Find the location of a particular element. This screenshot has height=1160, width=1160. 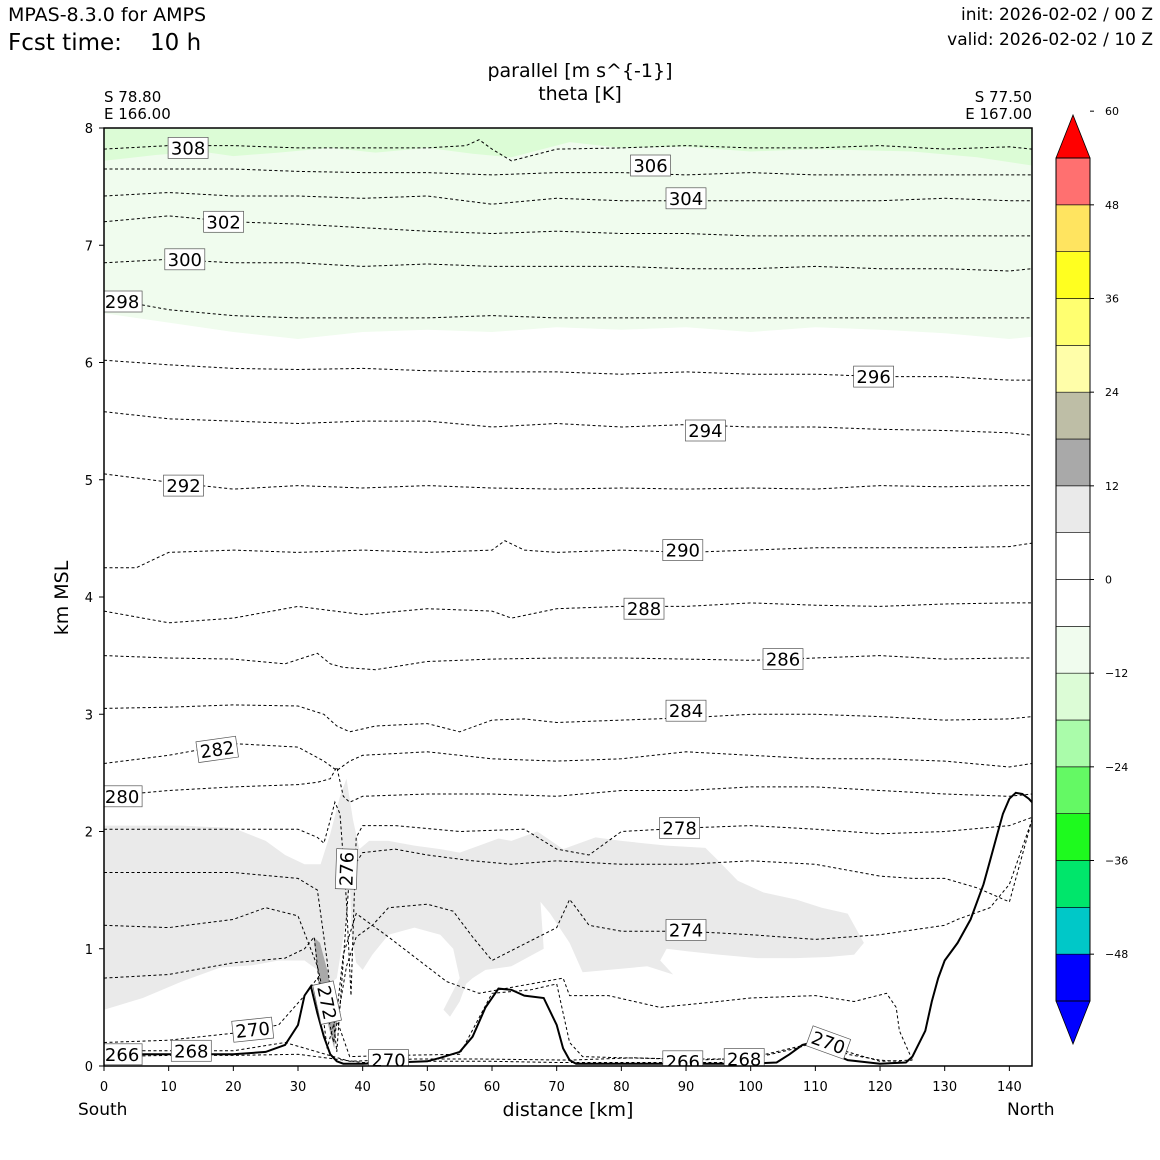

contour-label-text: 278 is located at coordinates (679, 829).